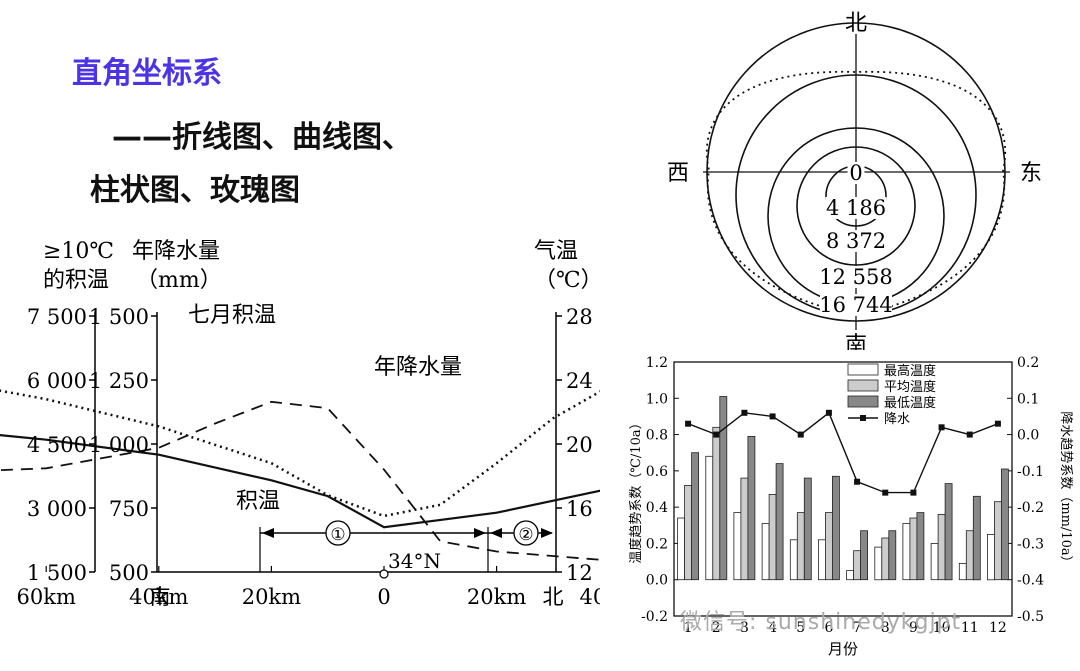  I want to click on watermark-text: 微信号: sunshinedykgjpt, so click(821, 622).